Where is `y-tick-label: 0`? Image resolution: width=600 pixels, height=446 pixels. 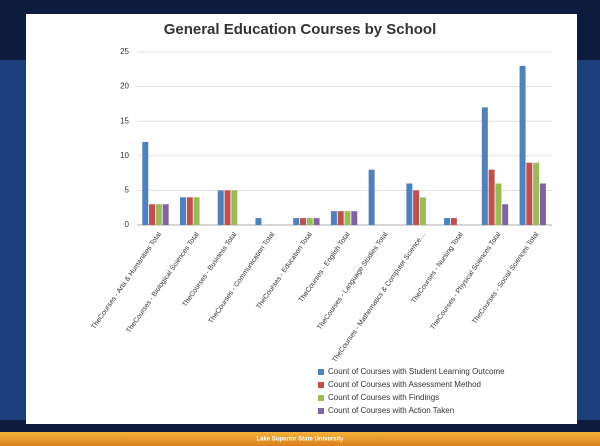
y-tick-label: 0 is located at coordinates (127, 224).